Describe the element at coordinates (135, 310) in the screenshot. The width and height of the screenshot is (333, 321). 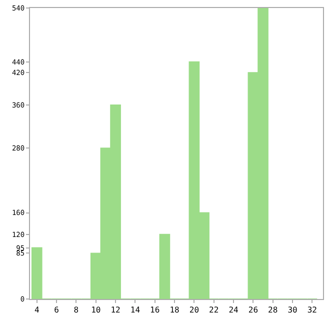
I see `x-tick-label: 14` at that location.